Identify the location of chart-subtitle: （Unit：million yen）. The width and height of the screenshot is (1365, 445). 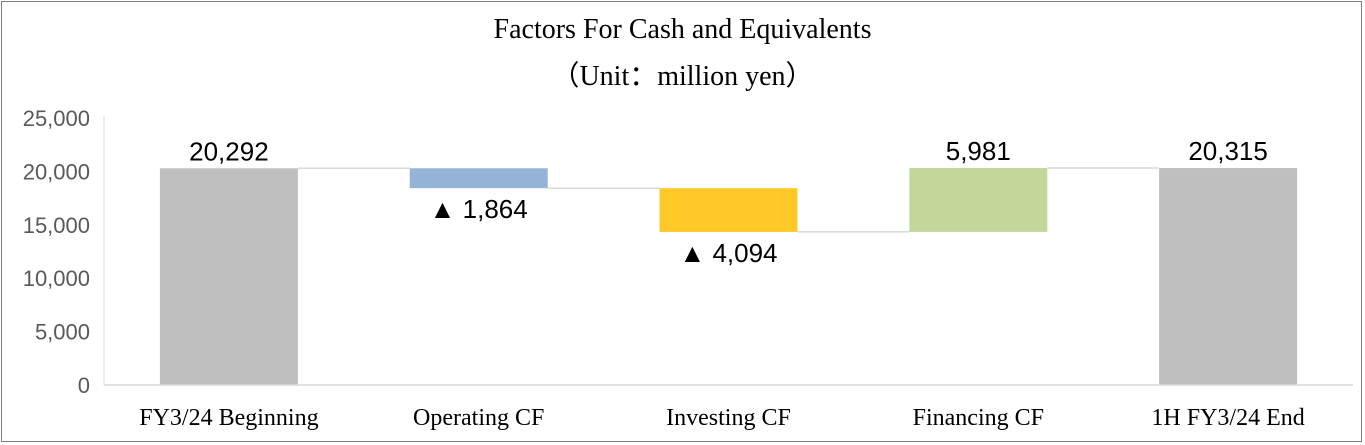
(682, 76).